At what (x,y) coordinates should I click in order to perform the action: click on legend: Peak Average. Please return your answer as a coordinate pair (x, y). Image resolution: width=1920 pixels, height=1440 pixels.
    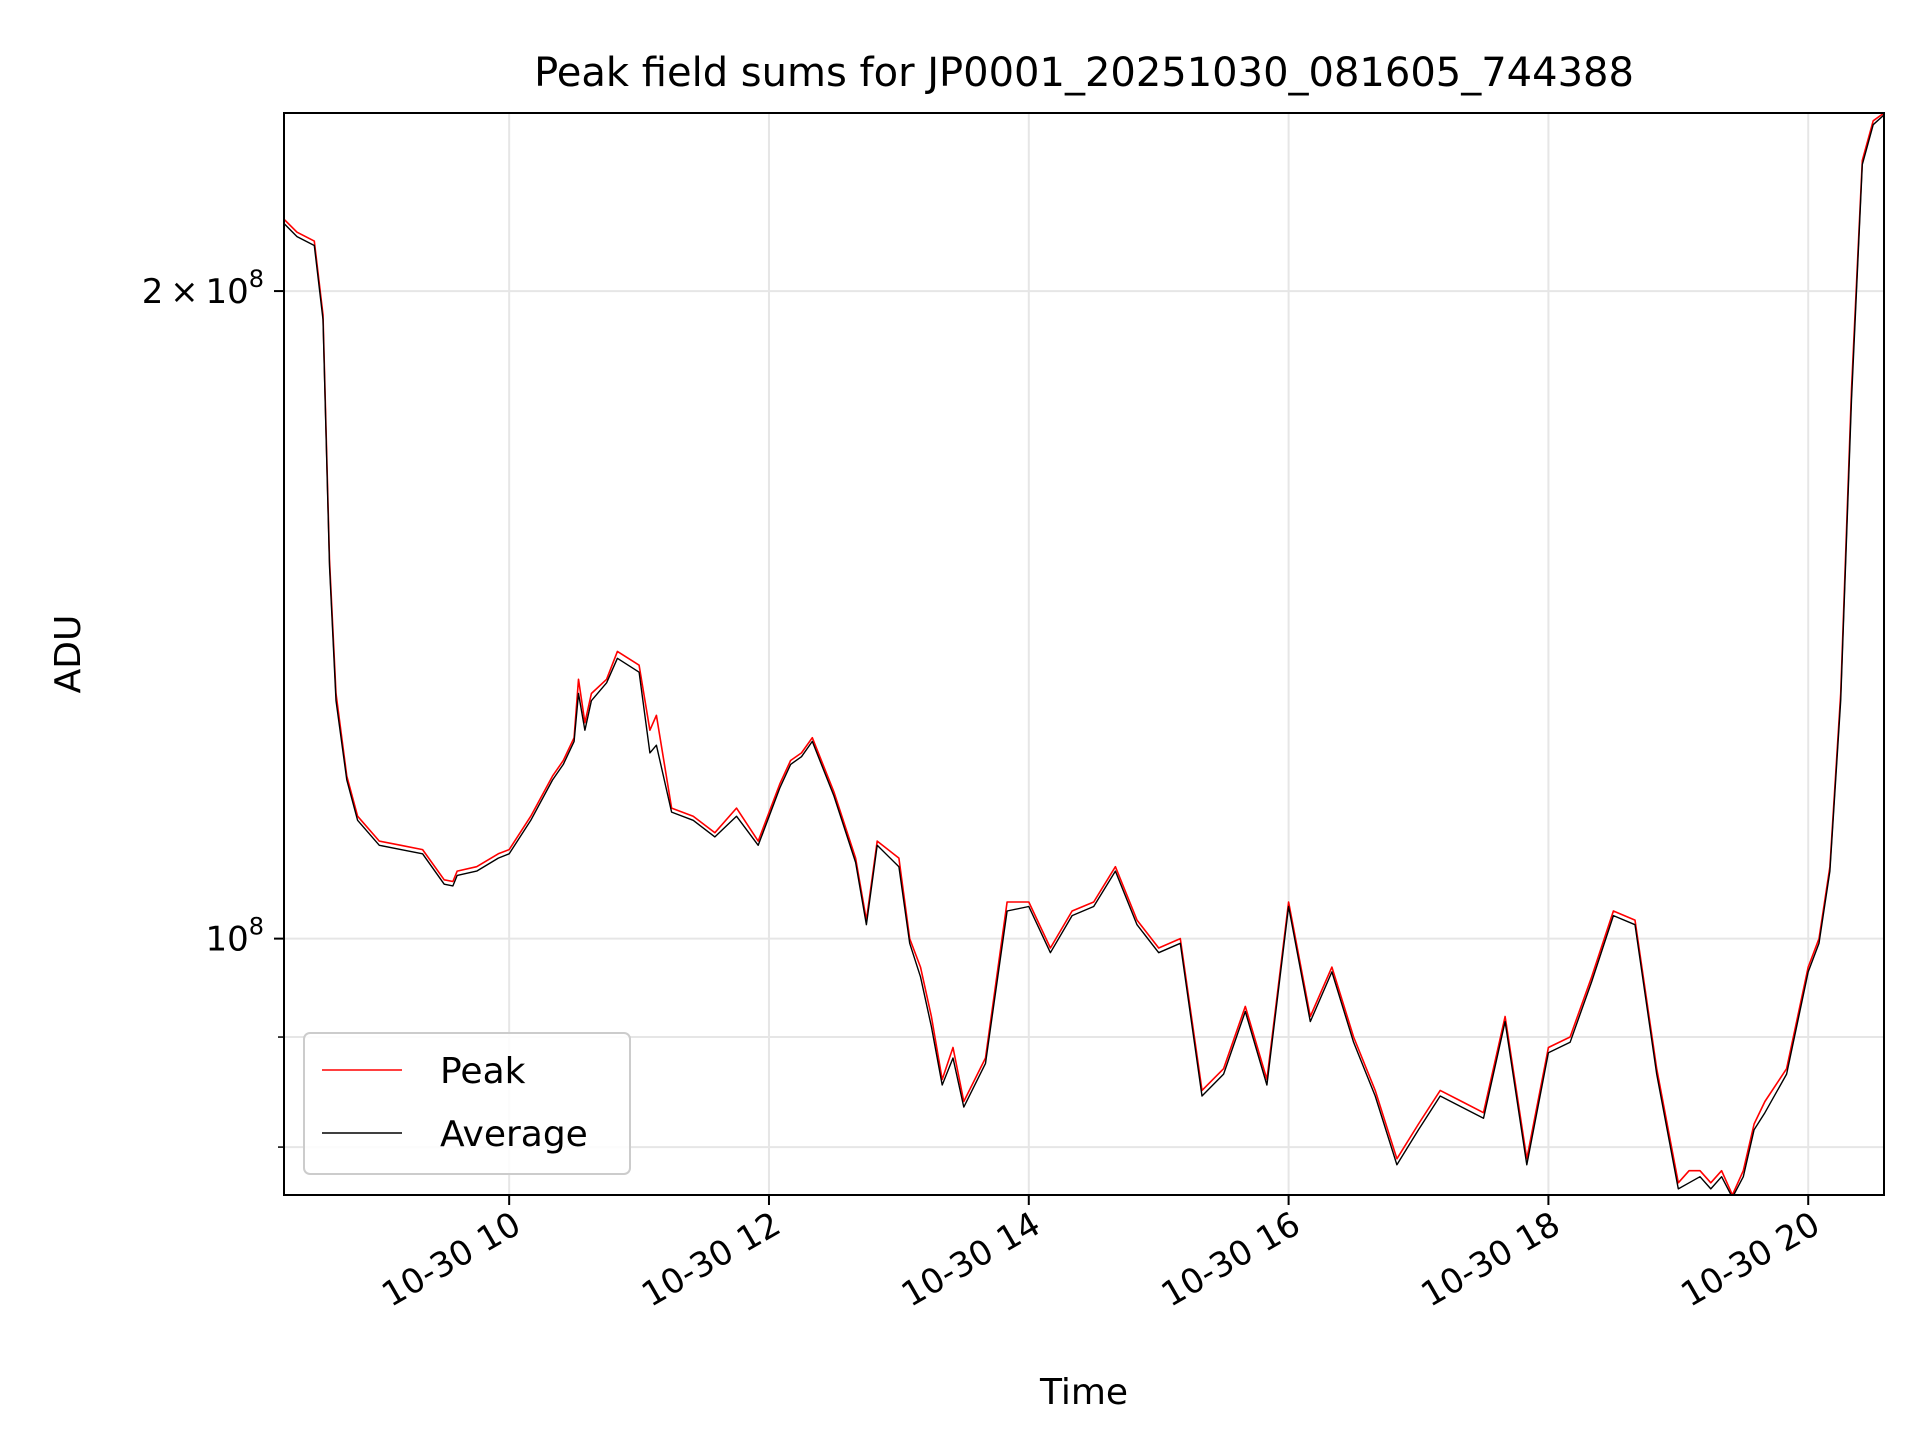
    Looking at the image, I should click on (467, 1103).